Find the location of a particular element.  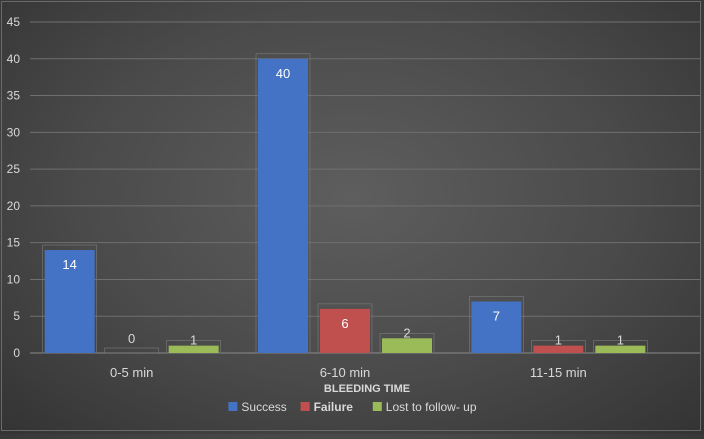

y-tick-label: 25 is located at coordinates (14, 169).